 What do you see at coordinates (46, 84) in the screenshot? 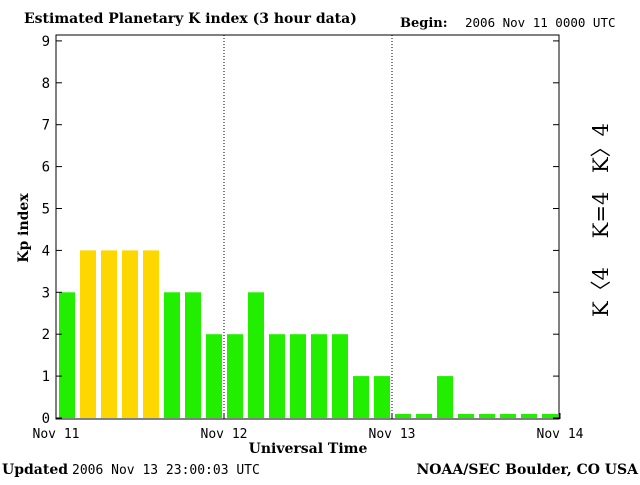
I see `y-tick-label: 8` at bounding box center [46, 84].